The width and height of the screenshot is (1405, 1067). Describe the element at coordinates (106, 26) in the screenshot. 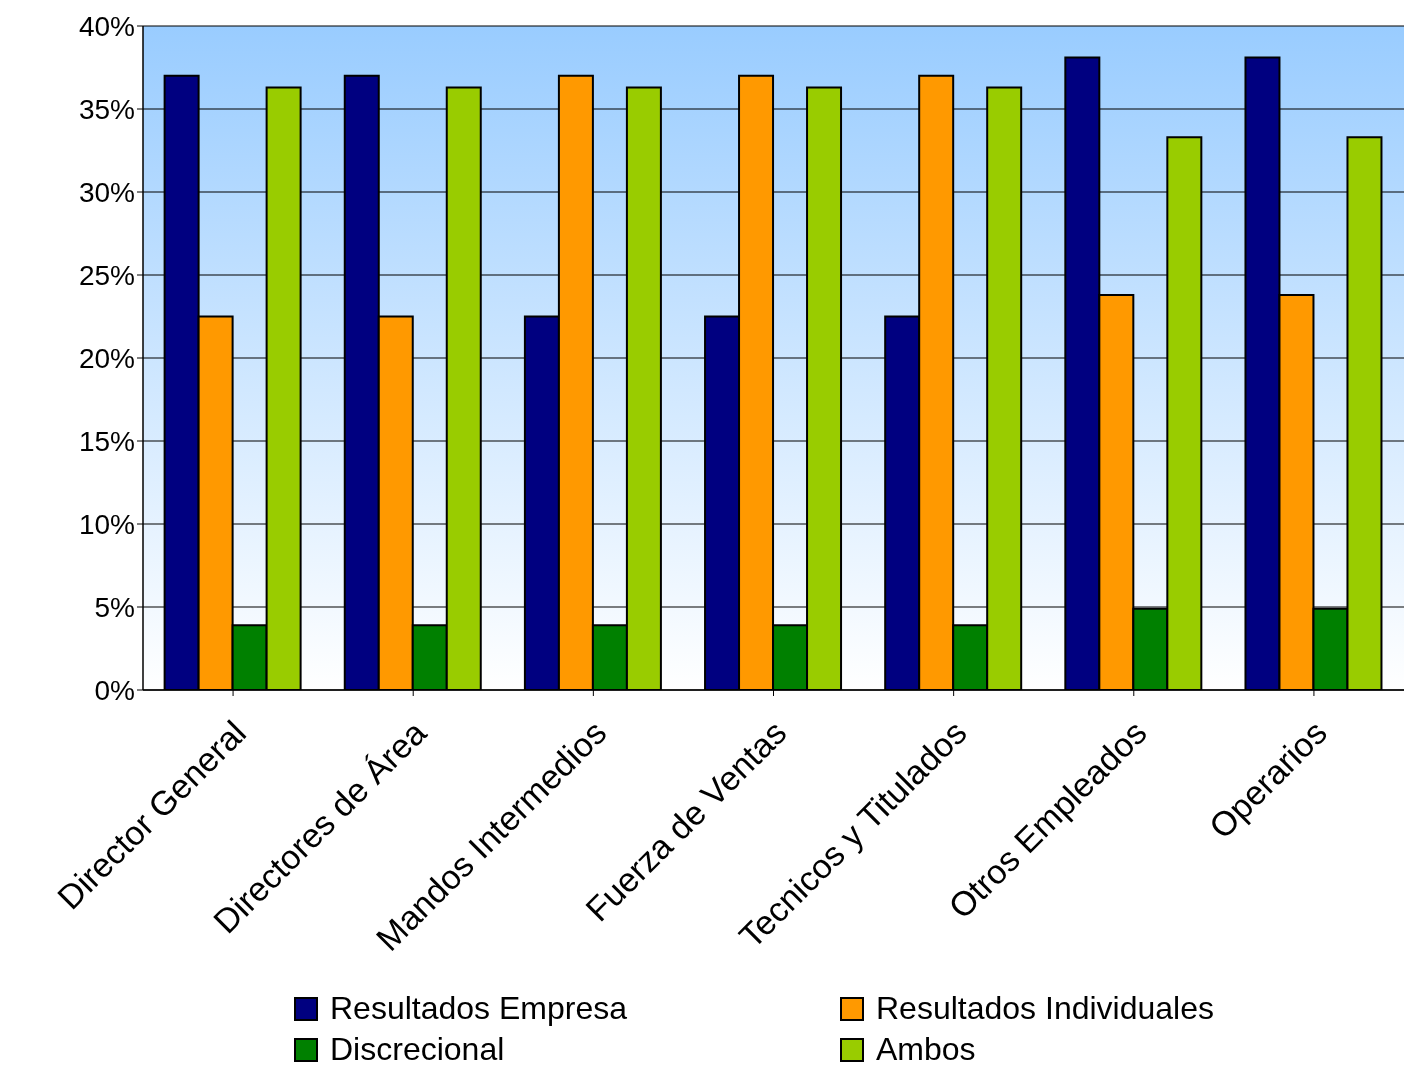

I see `y-tick-label: 40%` at that location.